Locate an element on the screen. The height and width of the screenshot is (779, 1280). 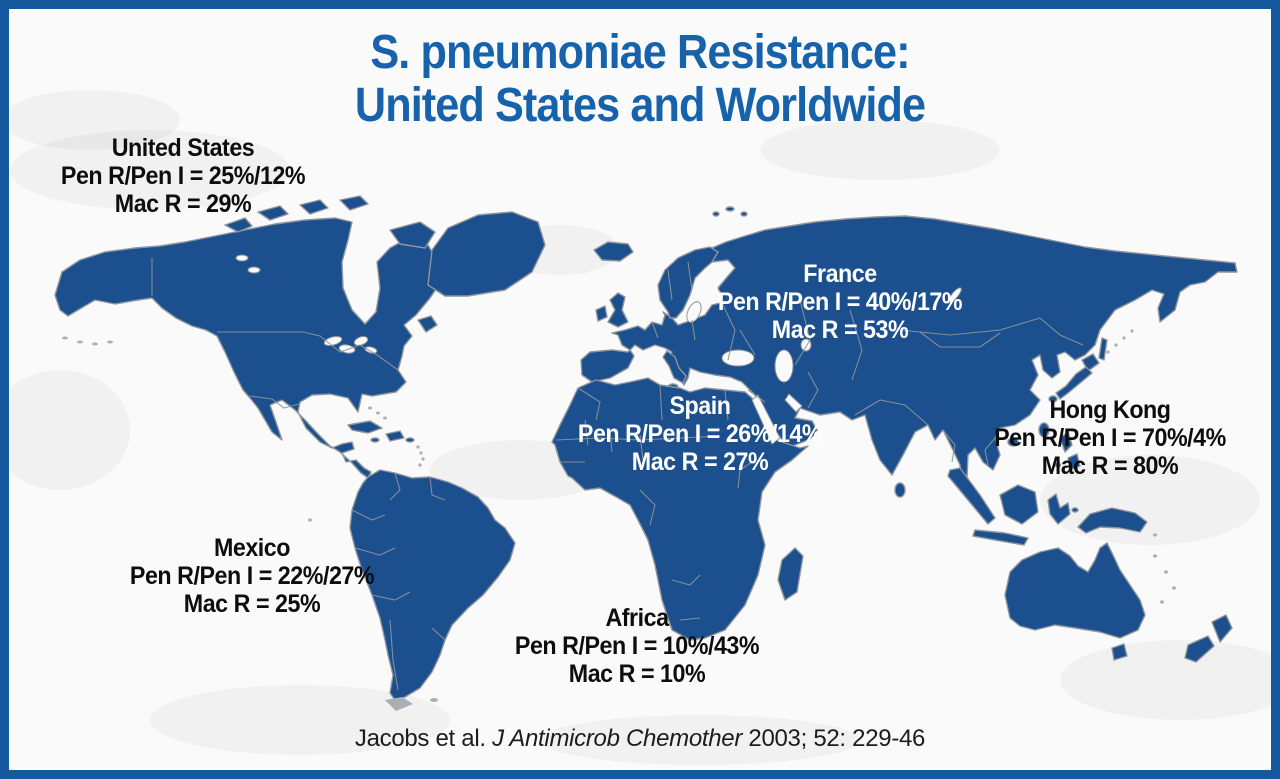
region-mac-stat: Mac R = 25% is located at coordinates (252, 604).